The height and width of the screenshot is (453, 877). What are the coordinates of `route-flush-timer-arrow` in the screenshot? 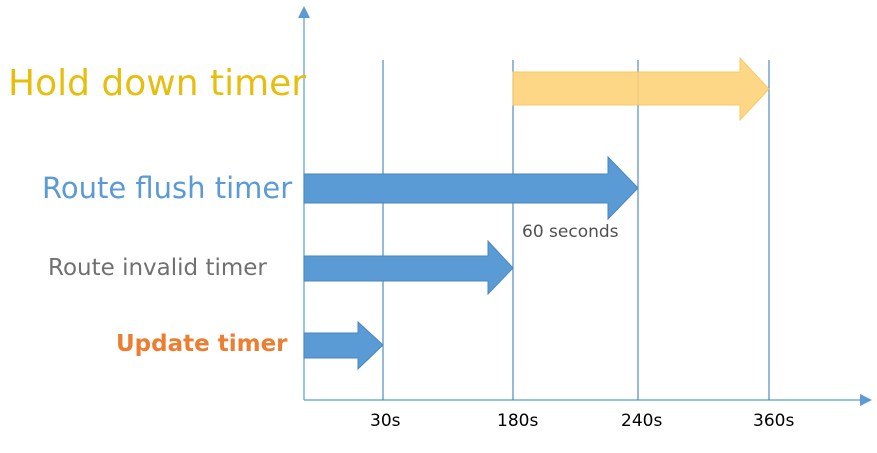 It's located at (471, 188).